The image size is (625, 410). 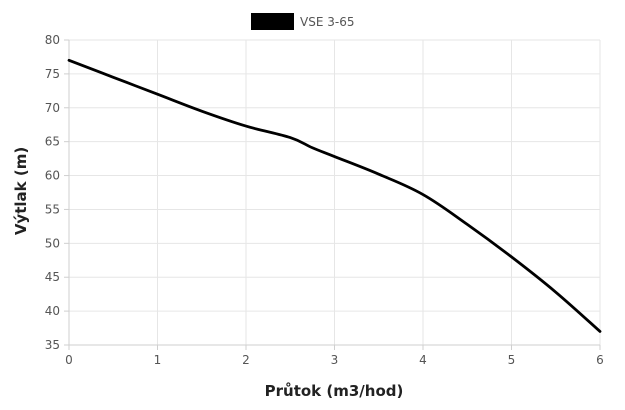 What do you see at coordinates (52, 40) in the screenshot?
I see `y-tick-label: 80` at bounding box center [52, 40].